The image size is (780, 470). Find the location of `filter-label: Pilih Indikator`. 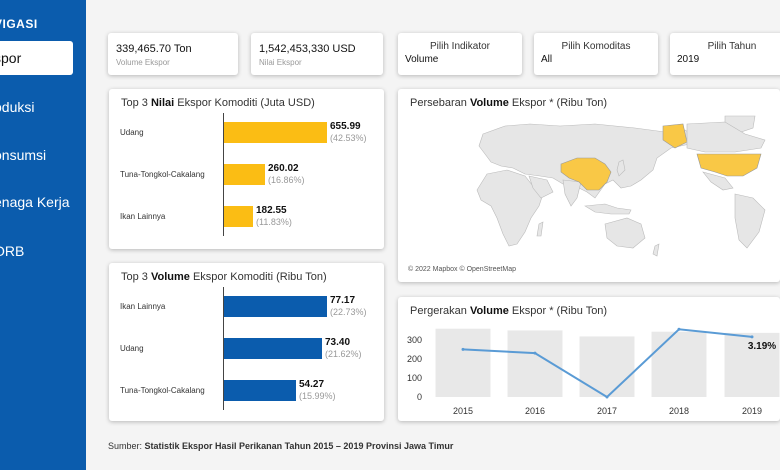

filter-label: Pilih Indikator is located at coordinates (460, 46).